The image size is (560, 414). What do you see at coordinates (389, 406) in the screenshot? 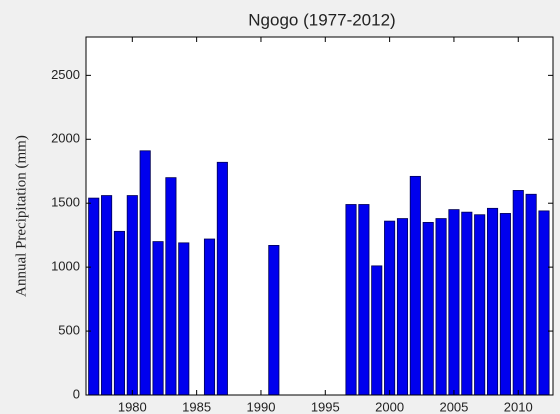
I see `x-tick-label: 2000` at bounding box center [389, 406].